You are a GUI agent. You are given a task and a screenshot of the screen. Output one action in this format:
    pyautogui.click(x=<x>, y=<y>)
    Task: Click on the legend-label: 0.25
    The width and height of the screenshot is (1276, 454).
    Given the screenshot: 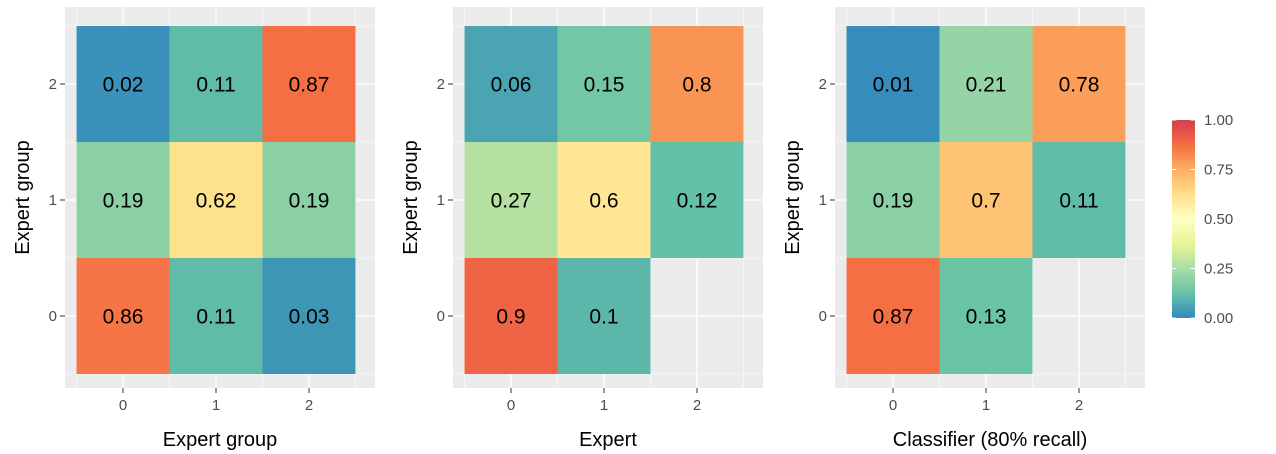 What is the action you would take?
    pyautogui.click(x=1218, y=269)
    